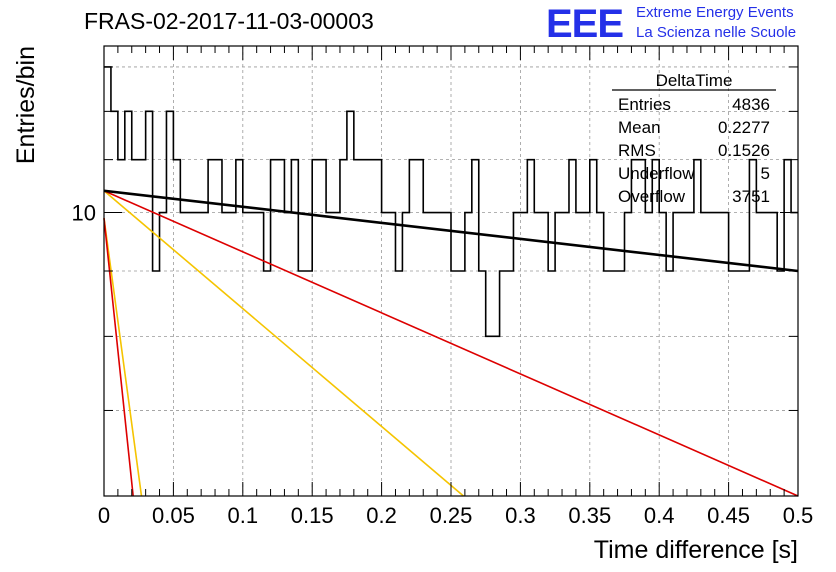 Image resolution: width=836 pixels, height=572 pixels. Describe the element at coordinates (26, 105) in the screenshot. I see `y-axis-label: Entries/bin` at that location.